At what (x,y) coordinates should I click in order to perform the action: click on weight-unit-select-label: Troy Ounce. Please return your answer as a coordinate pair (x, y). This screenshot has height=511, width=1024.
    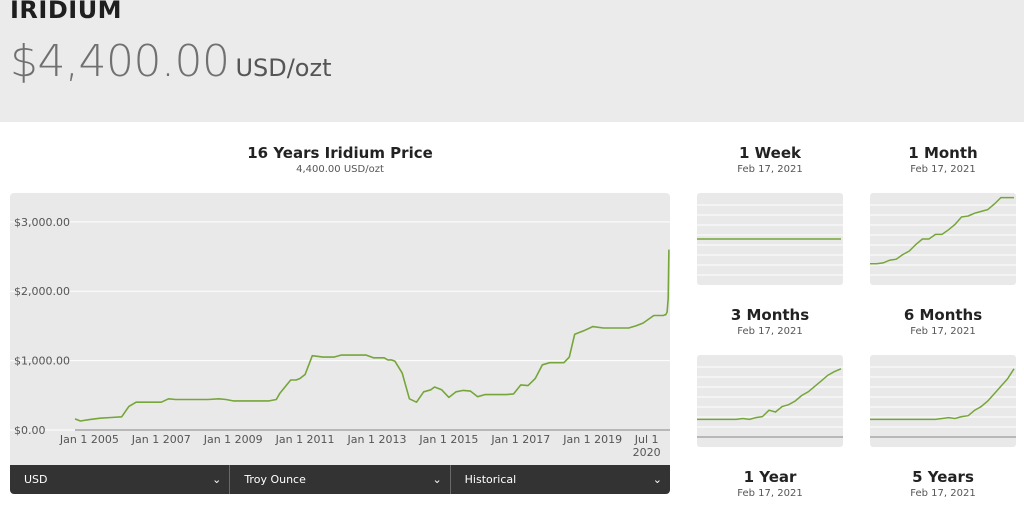
    Looking at the image, I should click on (275, 479).